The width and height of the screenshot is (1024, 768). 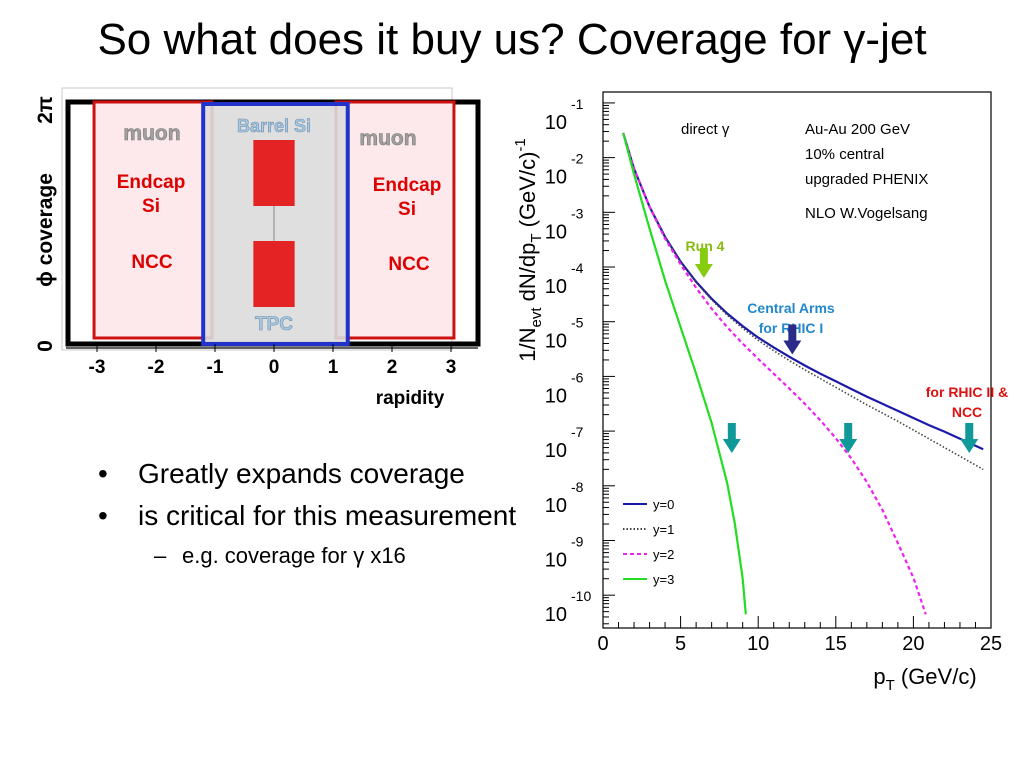 What do you see at coordinates (45, 110) in the screenshot?
I see `phi-top-label: 2π` at bounding box center [45, 110].